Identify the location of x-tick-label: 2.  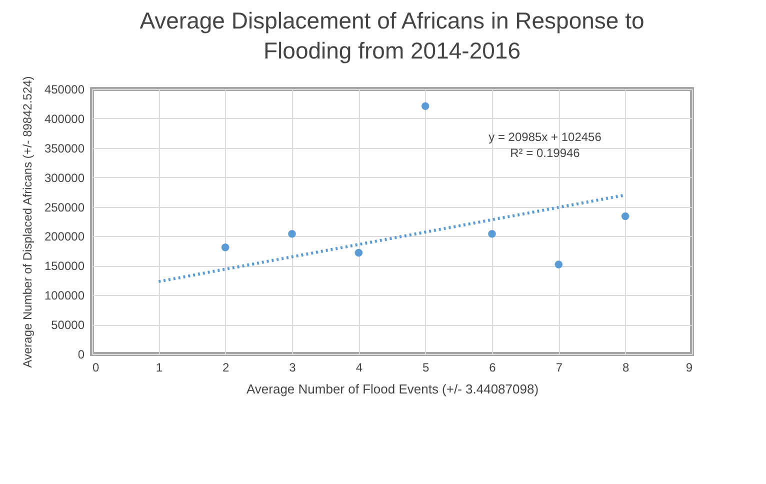
(226, 367).